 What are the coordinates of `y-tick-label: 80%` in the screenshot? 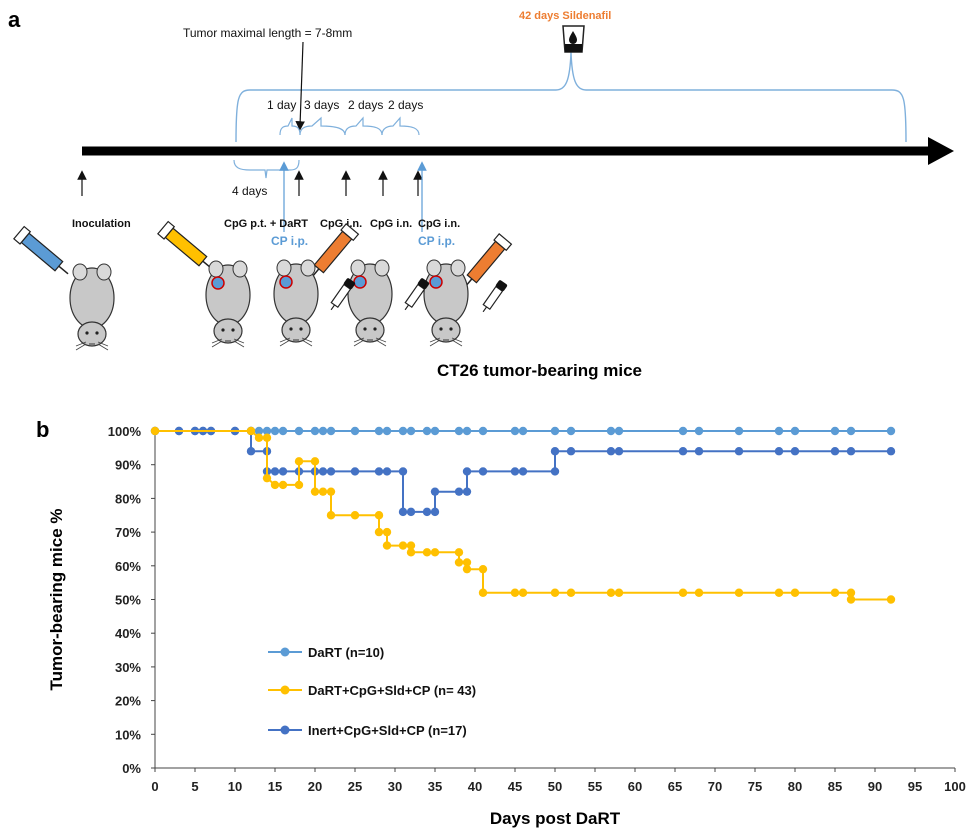 It's located at (128, 498).